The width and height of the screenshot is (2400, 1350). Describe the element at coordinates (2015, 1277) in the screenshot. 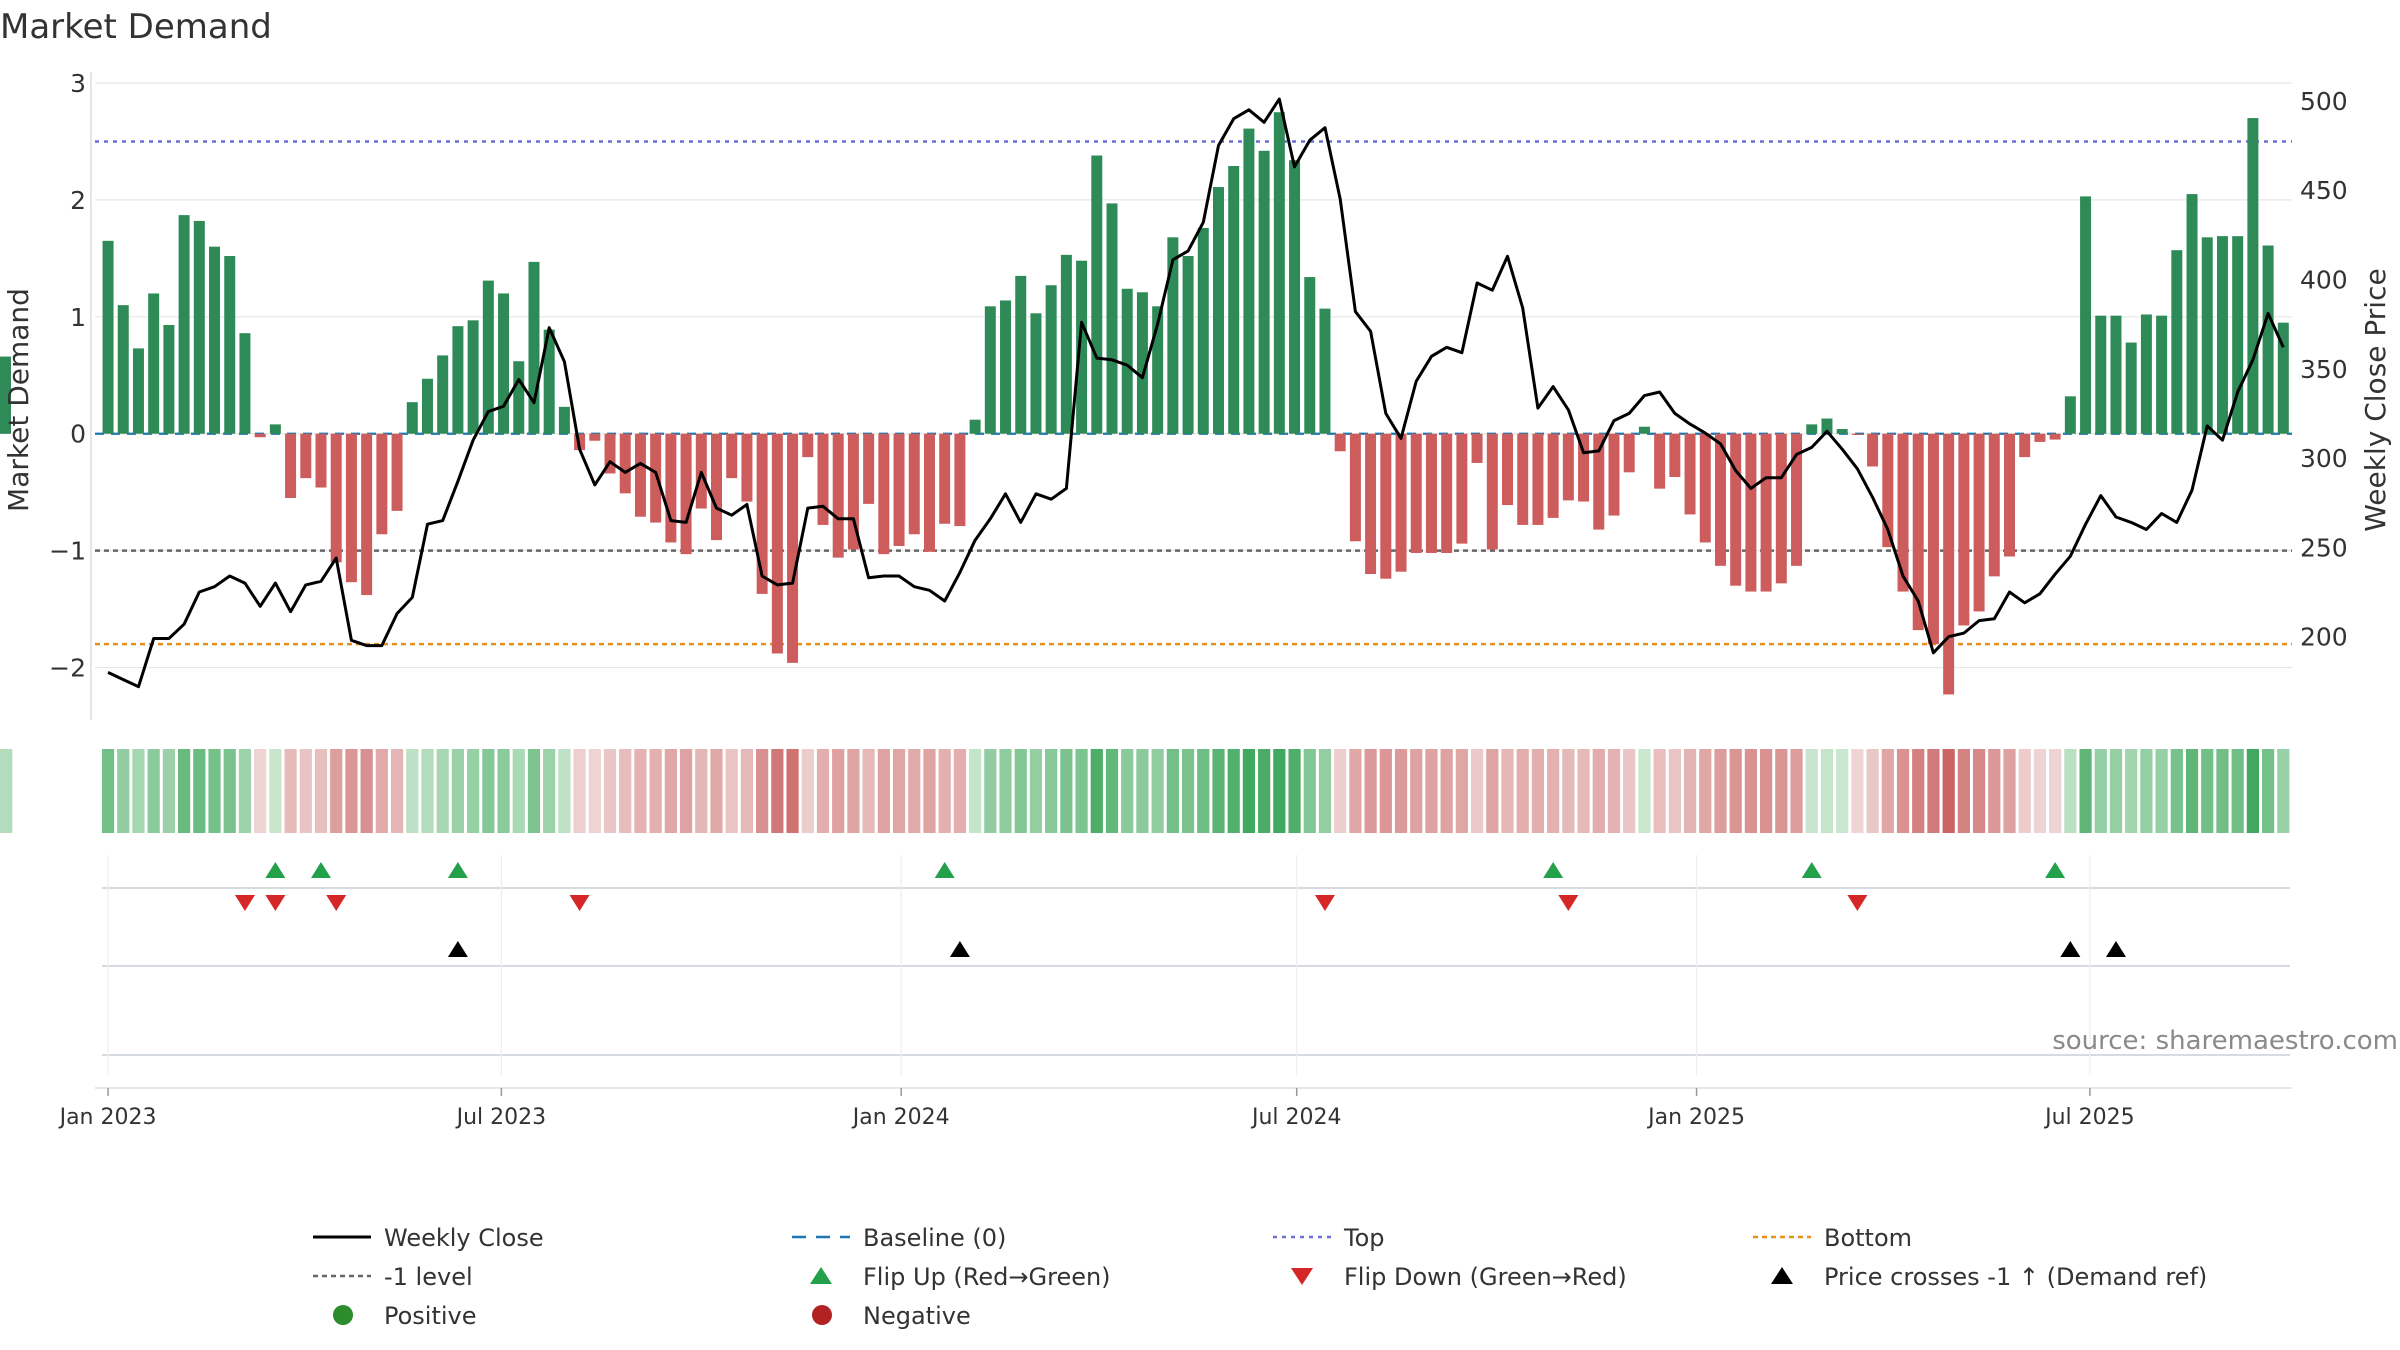

I see `legend-label: Price crosses -1 ↑ (Demand ref)` at that location.